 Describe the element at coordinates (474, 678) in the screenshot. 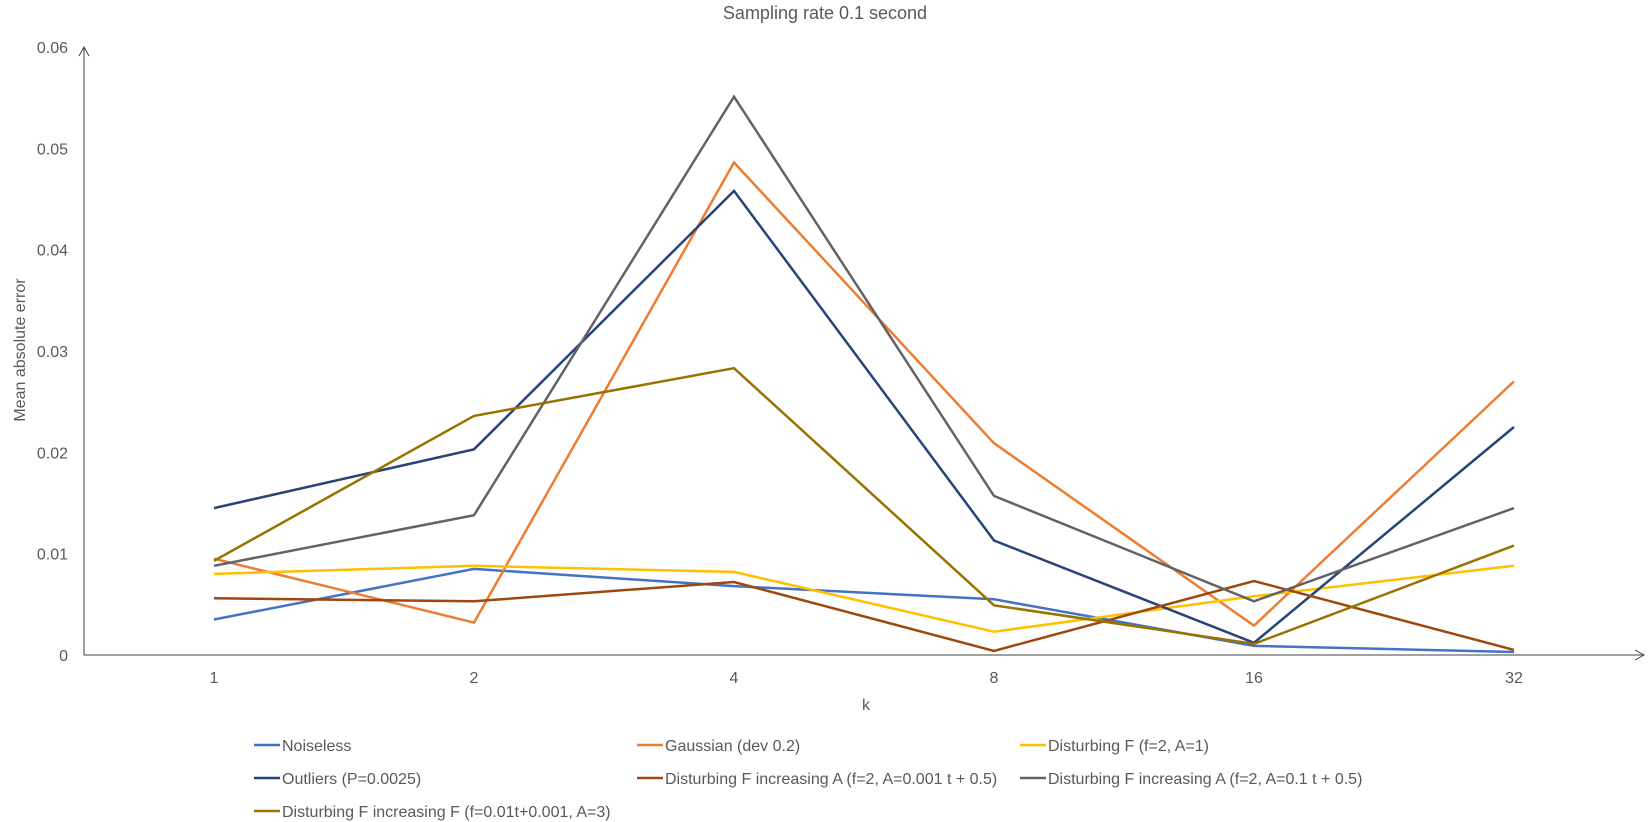

I see `x-tick-label: 2` at that location.